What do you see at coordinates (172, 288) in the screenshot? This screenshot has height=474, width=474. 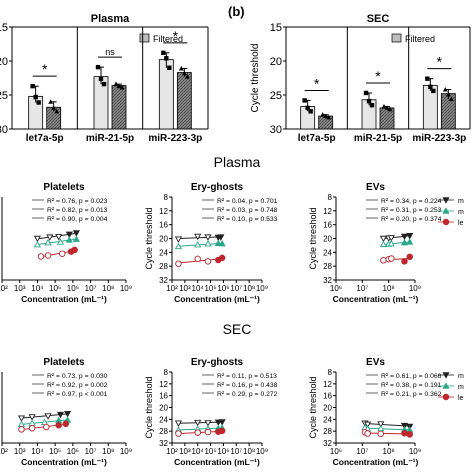 I see `x-tick-label: 10²` at bounding box center [172, 288].